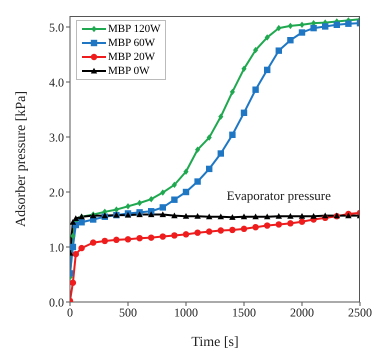  I want to click on x-tick-label: 500, so click(128, 313).